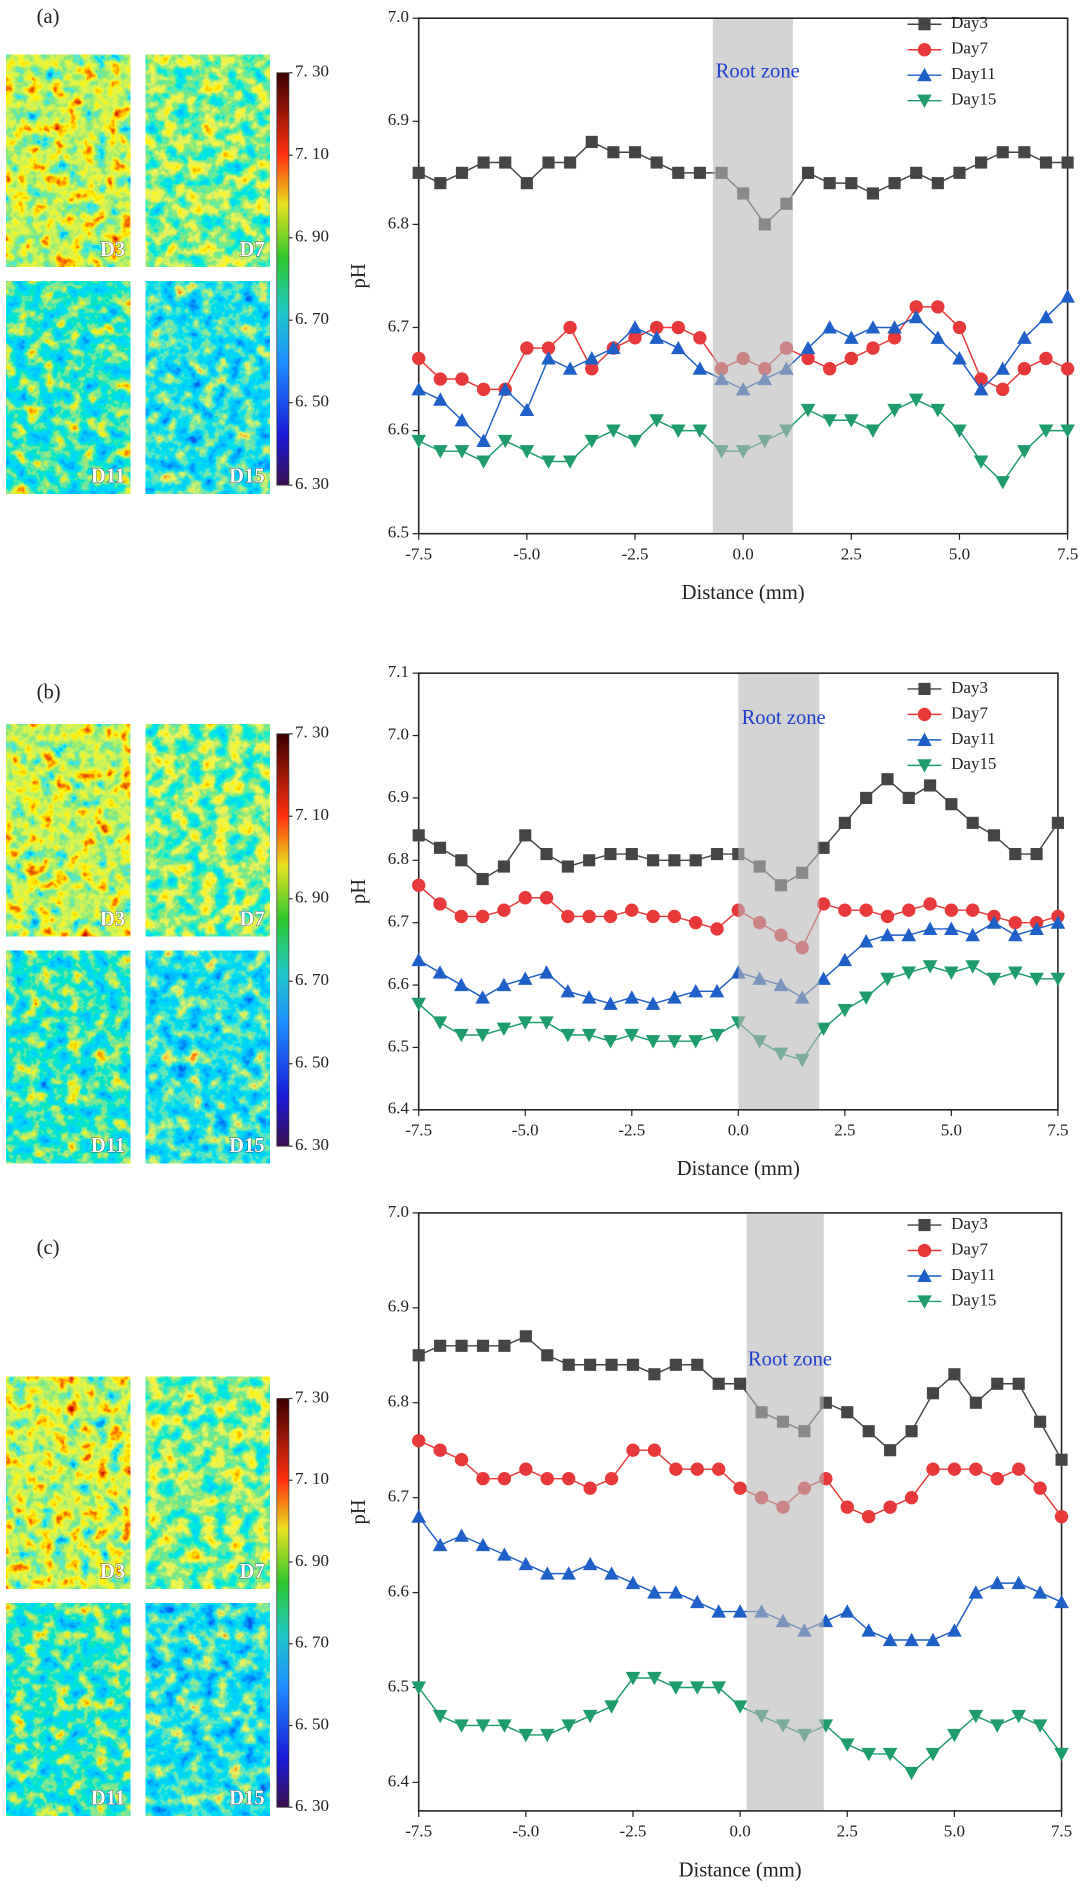 The height and width of the screenshot is (1897, 1080). What do you see at coordinates (312, 979) in the screenshot?
I see `colorbar-tick-label: 6. 70` at bounding box center [312, 979].